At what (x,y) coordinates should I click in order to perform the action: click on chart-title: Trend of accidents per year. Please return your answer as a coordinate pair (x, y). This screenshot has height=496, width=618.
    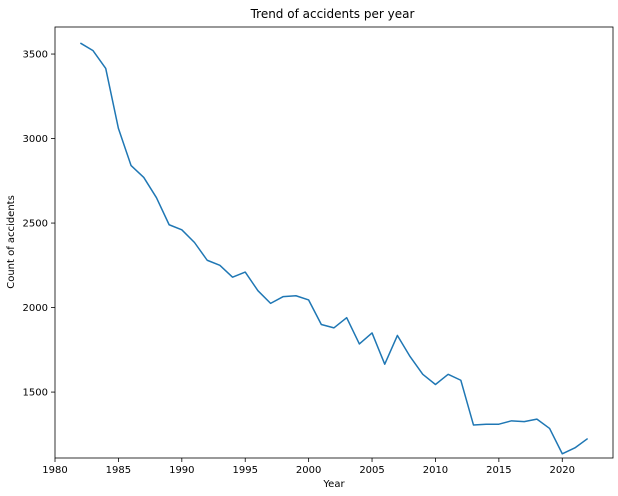
    Looking at the image, I should click on (332, 14).